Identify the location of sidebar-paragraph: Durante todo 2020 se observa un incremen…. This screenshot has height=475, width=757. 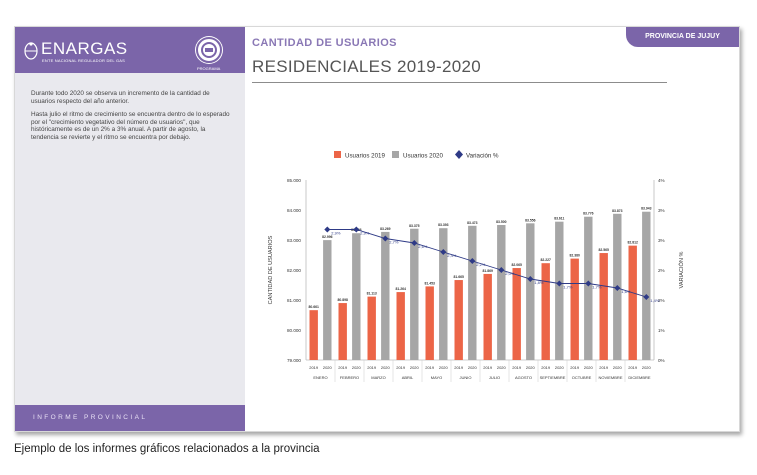
(120, 97).